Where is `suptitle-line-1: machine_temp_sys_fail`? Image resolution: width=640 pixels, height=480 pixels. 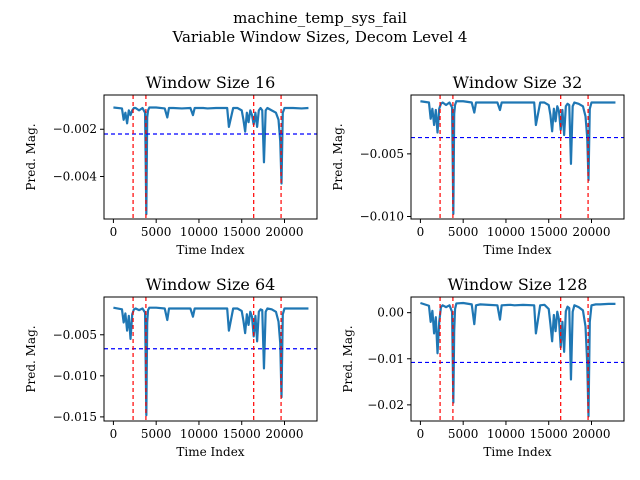
suptitle-line-1: machine_temp_sys_fail is located at coordinates (320, 18).